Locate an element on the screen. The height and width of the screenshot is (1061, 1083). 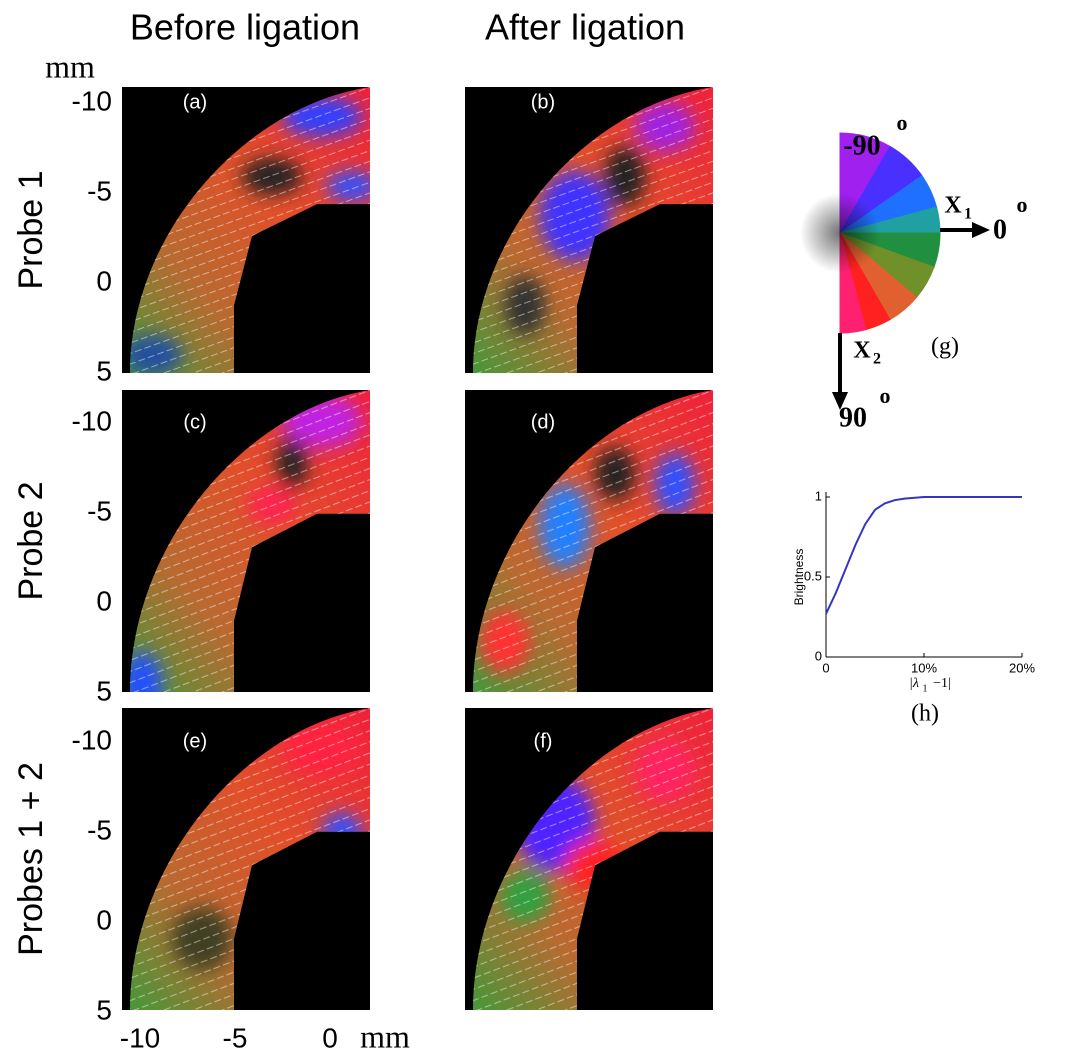
column-title: After ligation is located at coordinates (585, 27).